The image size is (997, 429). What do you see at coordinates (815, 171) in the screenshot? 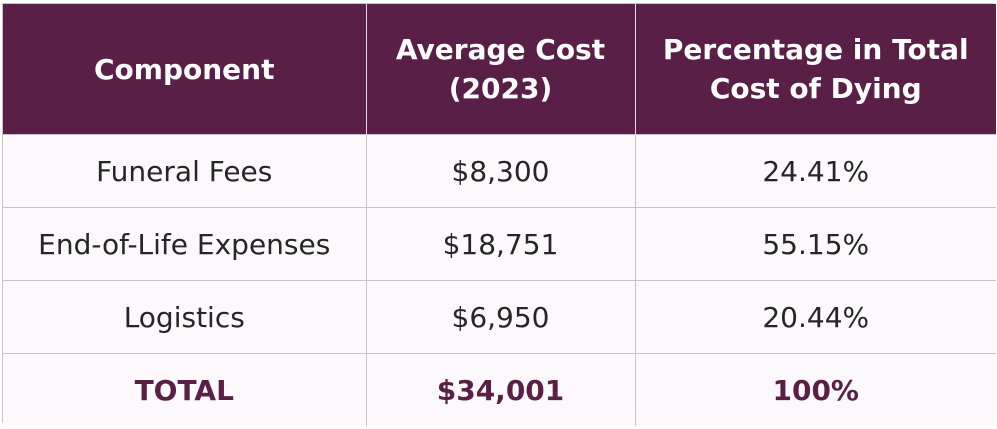
I see `cell-percentage: 24.41%` at bounding box center [815, 171].